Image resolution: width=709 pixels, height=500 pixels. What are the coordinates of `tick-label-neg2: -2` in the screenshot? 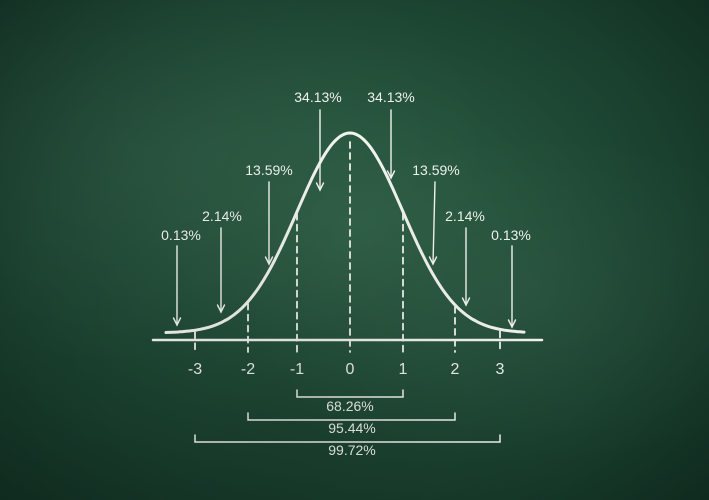 It's located at (248, 369).